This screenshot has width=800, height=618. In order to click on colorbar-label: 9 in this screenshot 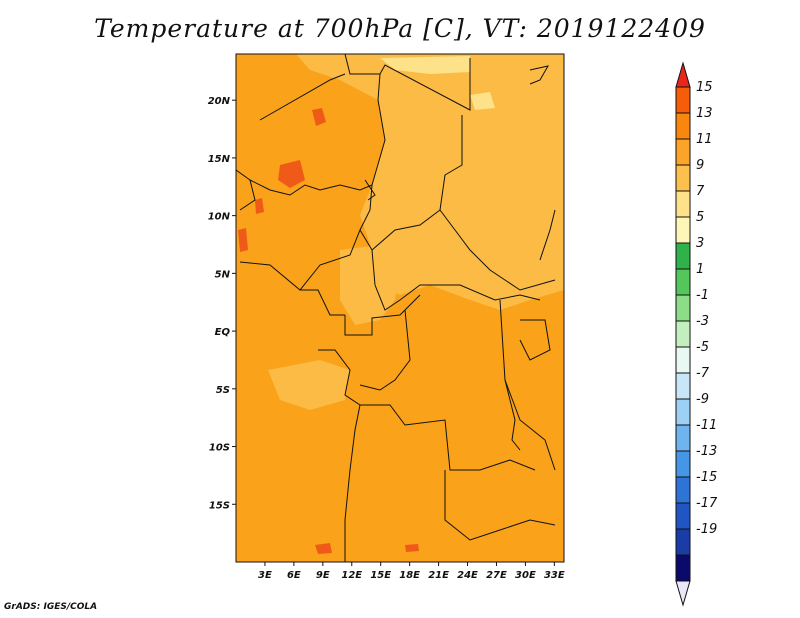, I will do `click(700, 165)`.